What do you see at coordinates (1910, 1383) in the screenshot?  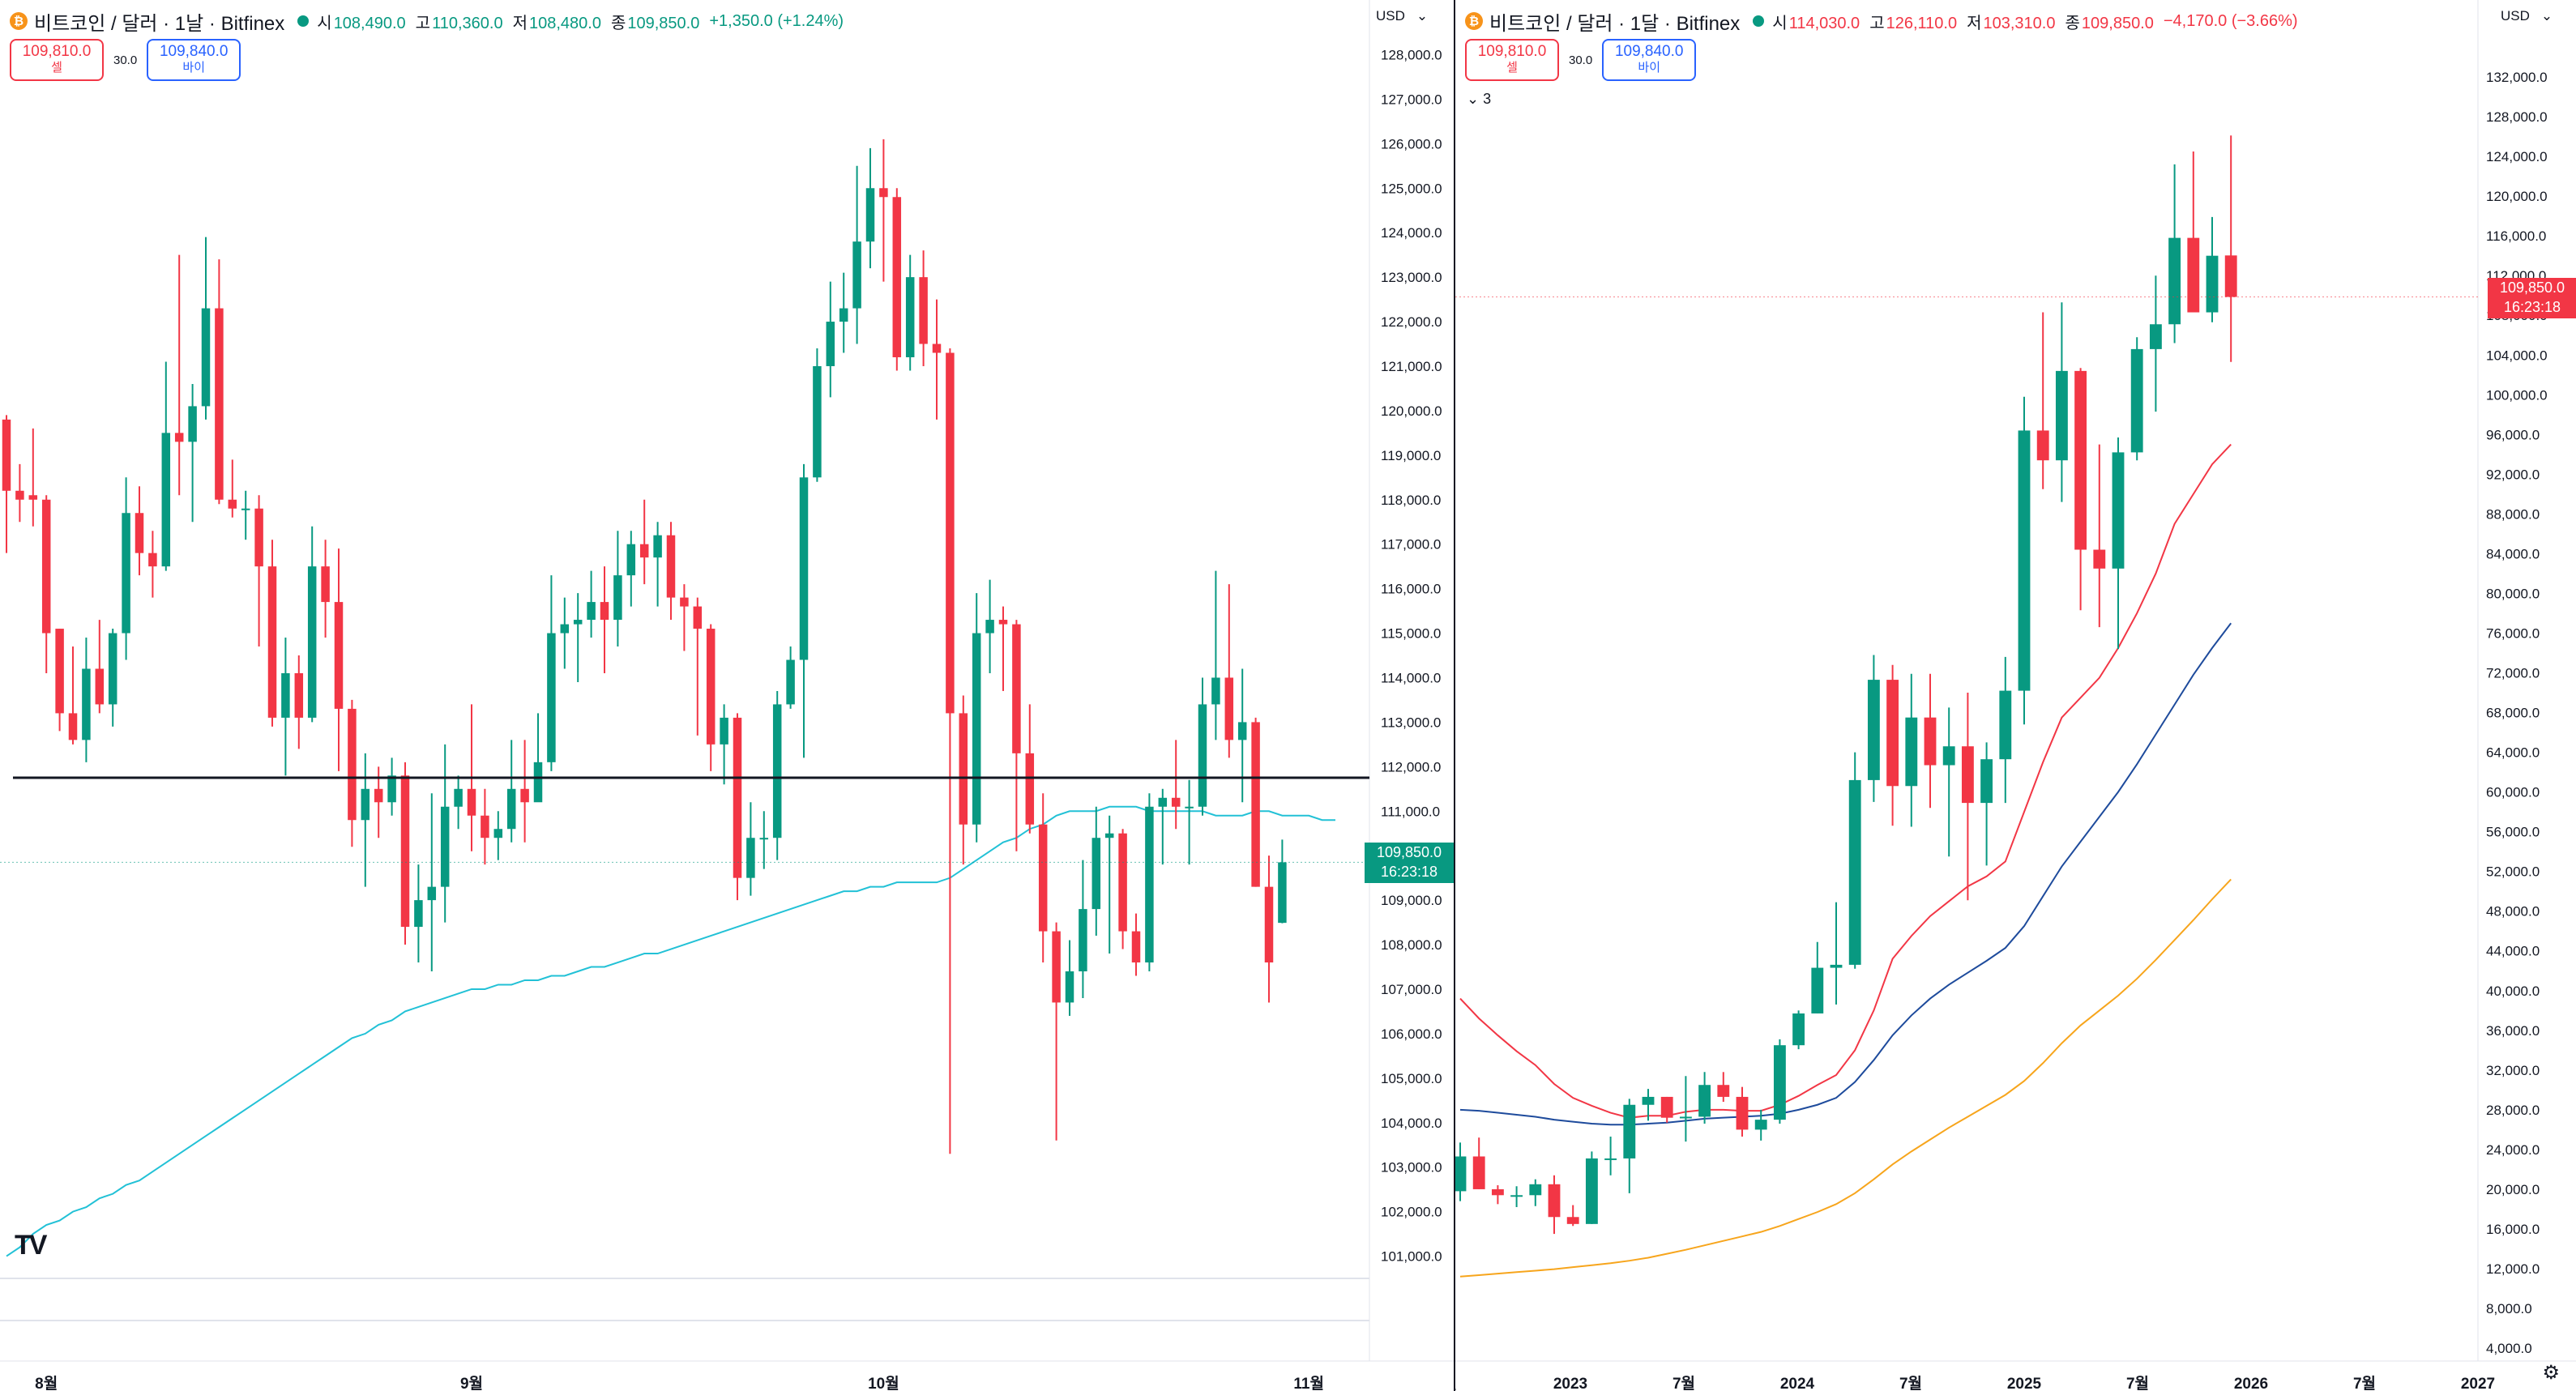 I see `x-tick-label: 7월` at bounding box center [1910, 1383].